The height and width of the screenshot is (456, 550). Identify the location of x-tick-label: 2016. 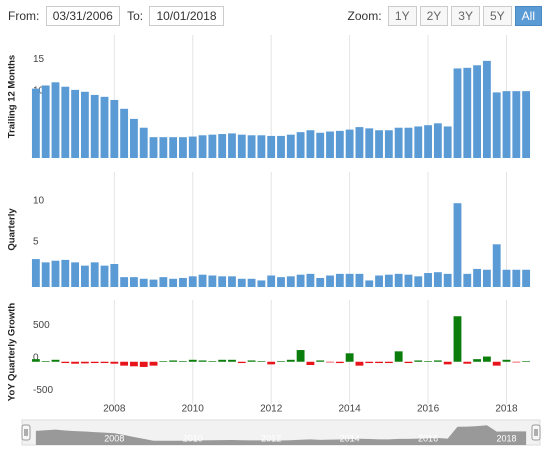
(428, 409).